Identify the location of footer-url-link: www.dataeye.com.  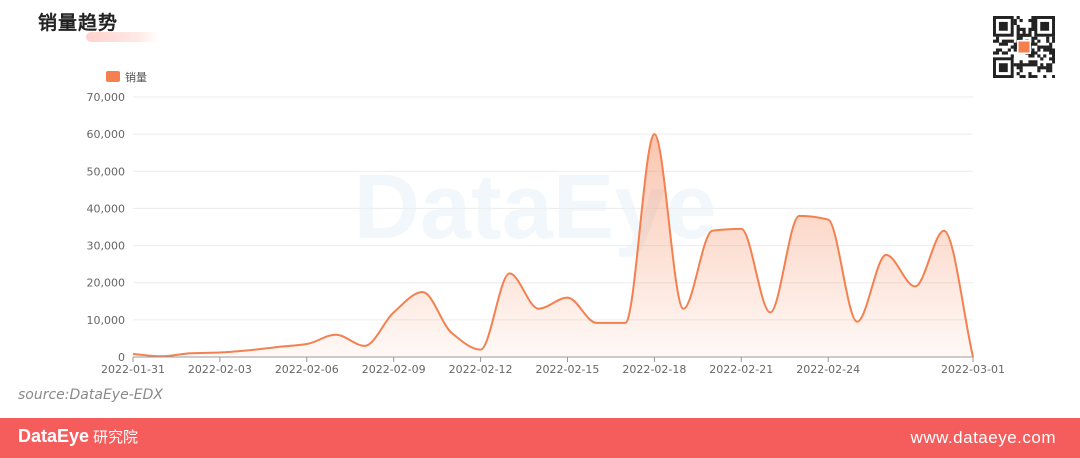
(983, 437).